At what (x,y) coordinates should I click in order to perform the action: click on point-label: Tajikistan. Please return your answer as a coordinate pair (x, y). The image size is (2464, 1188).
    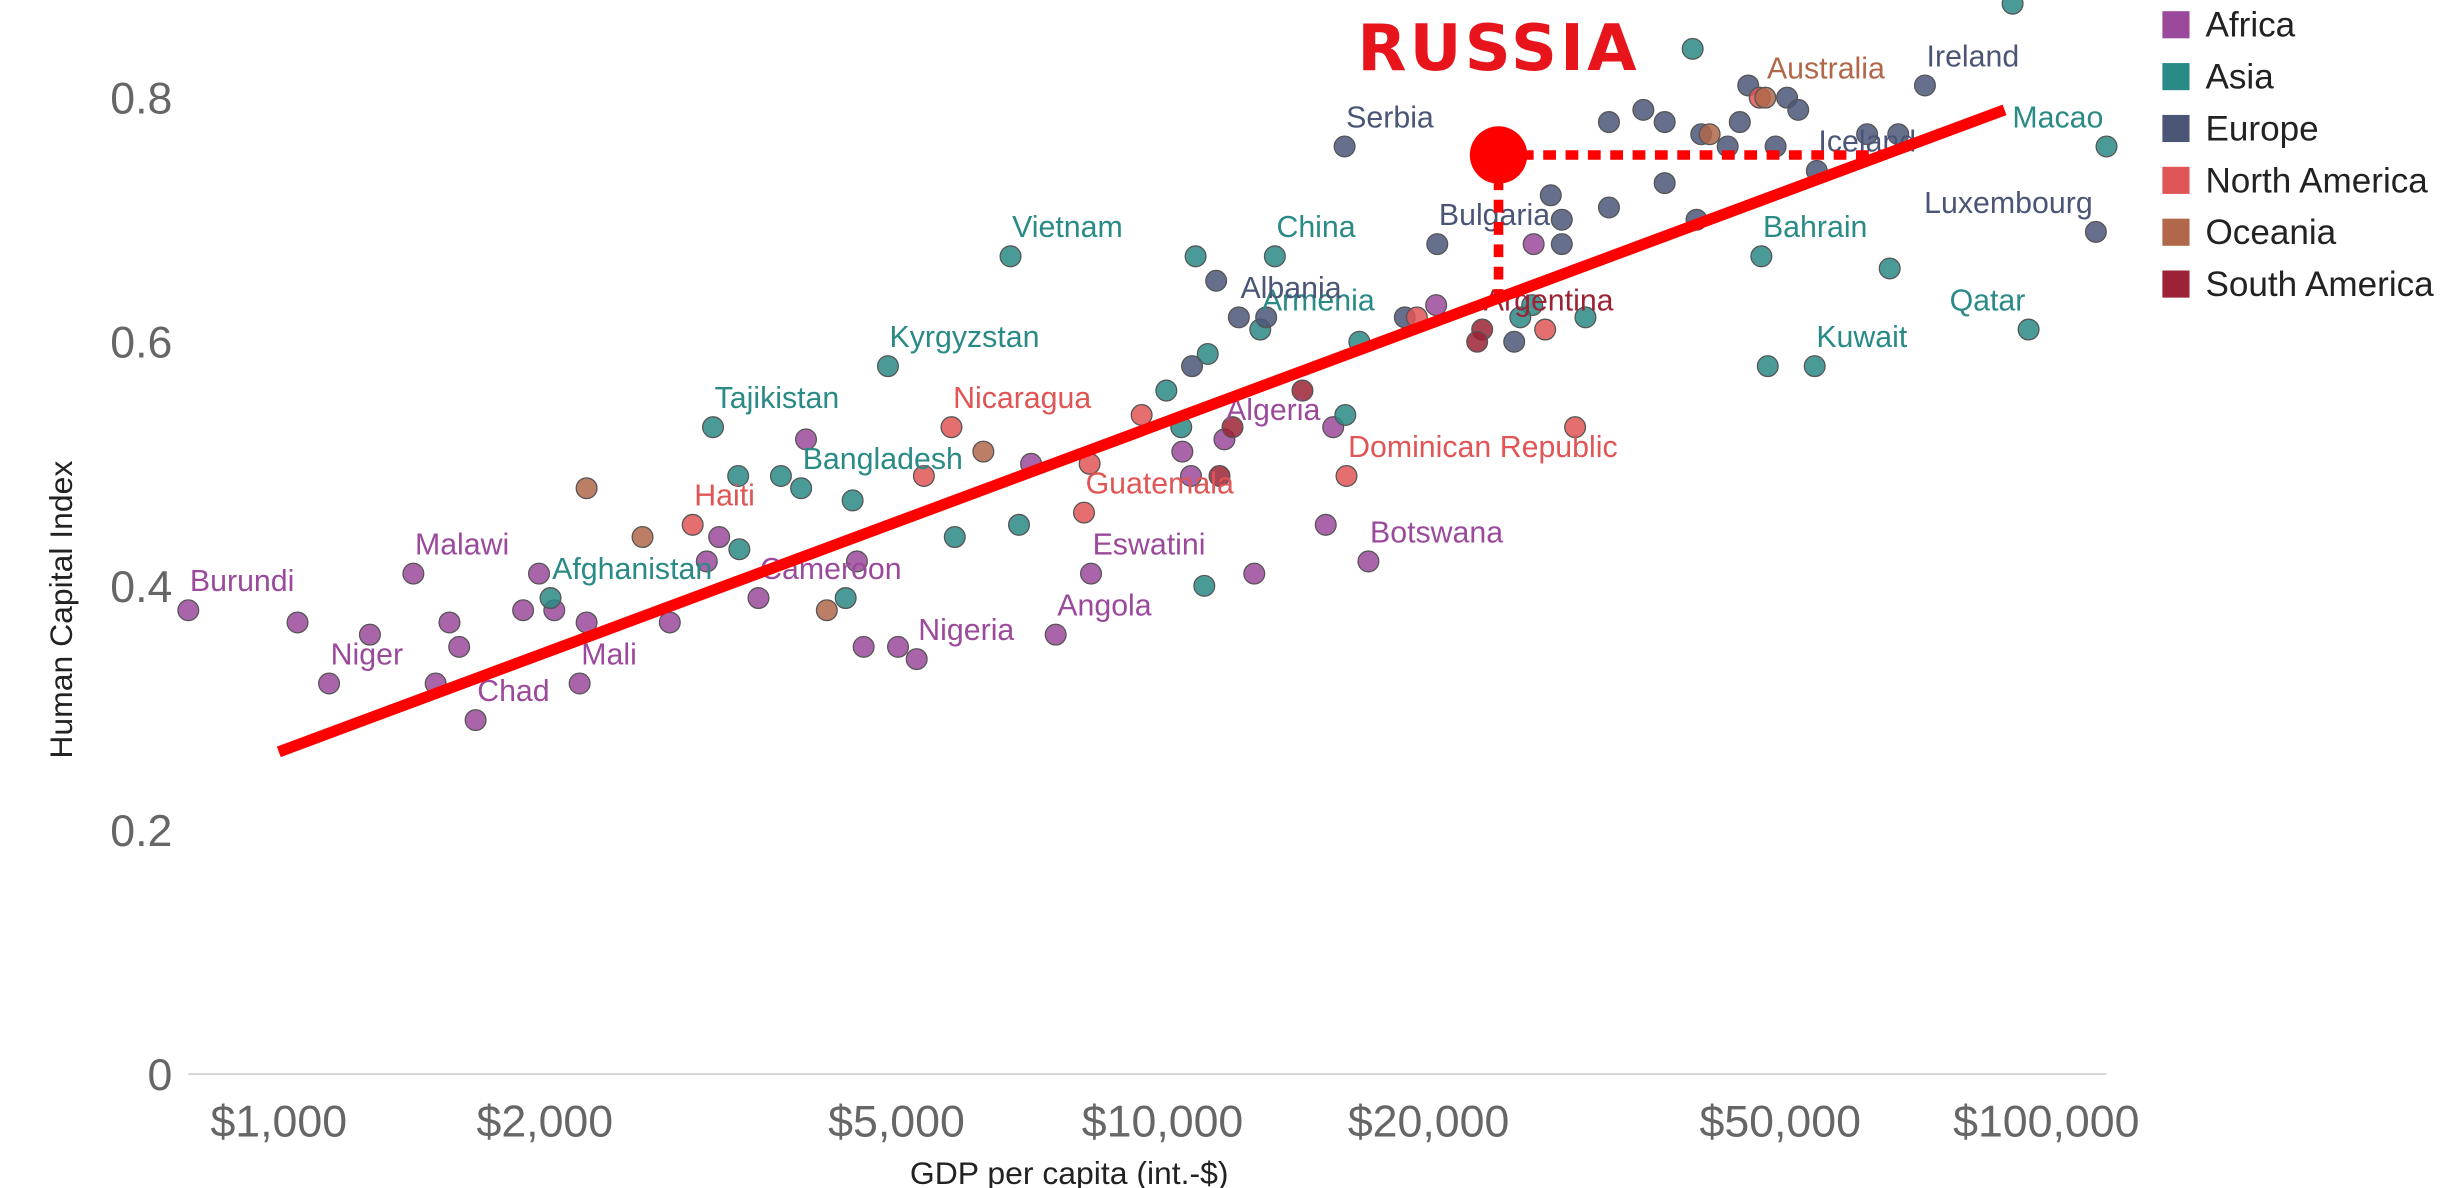
    Looking at the image, I should click on (777, 398).